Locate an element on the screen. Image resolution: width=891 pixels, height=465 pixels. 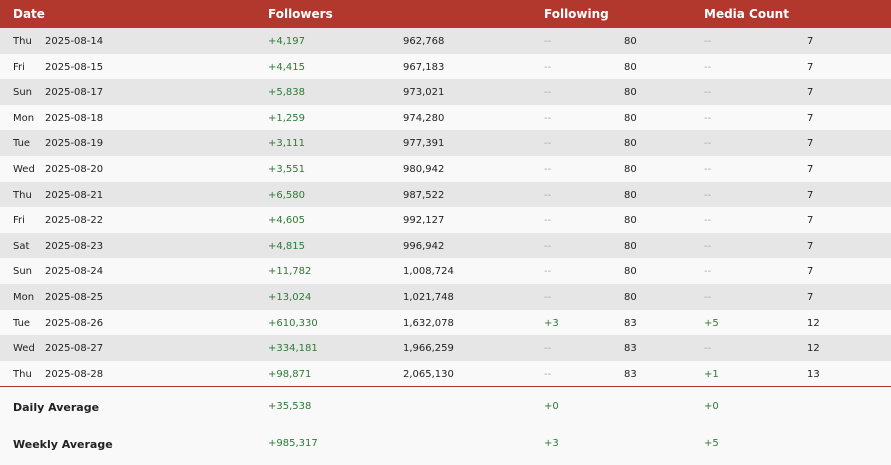
cell-followers-change: +5,838 is located at coordinates (287, 93).